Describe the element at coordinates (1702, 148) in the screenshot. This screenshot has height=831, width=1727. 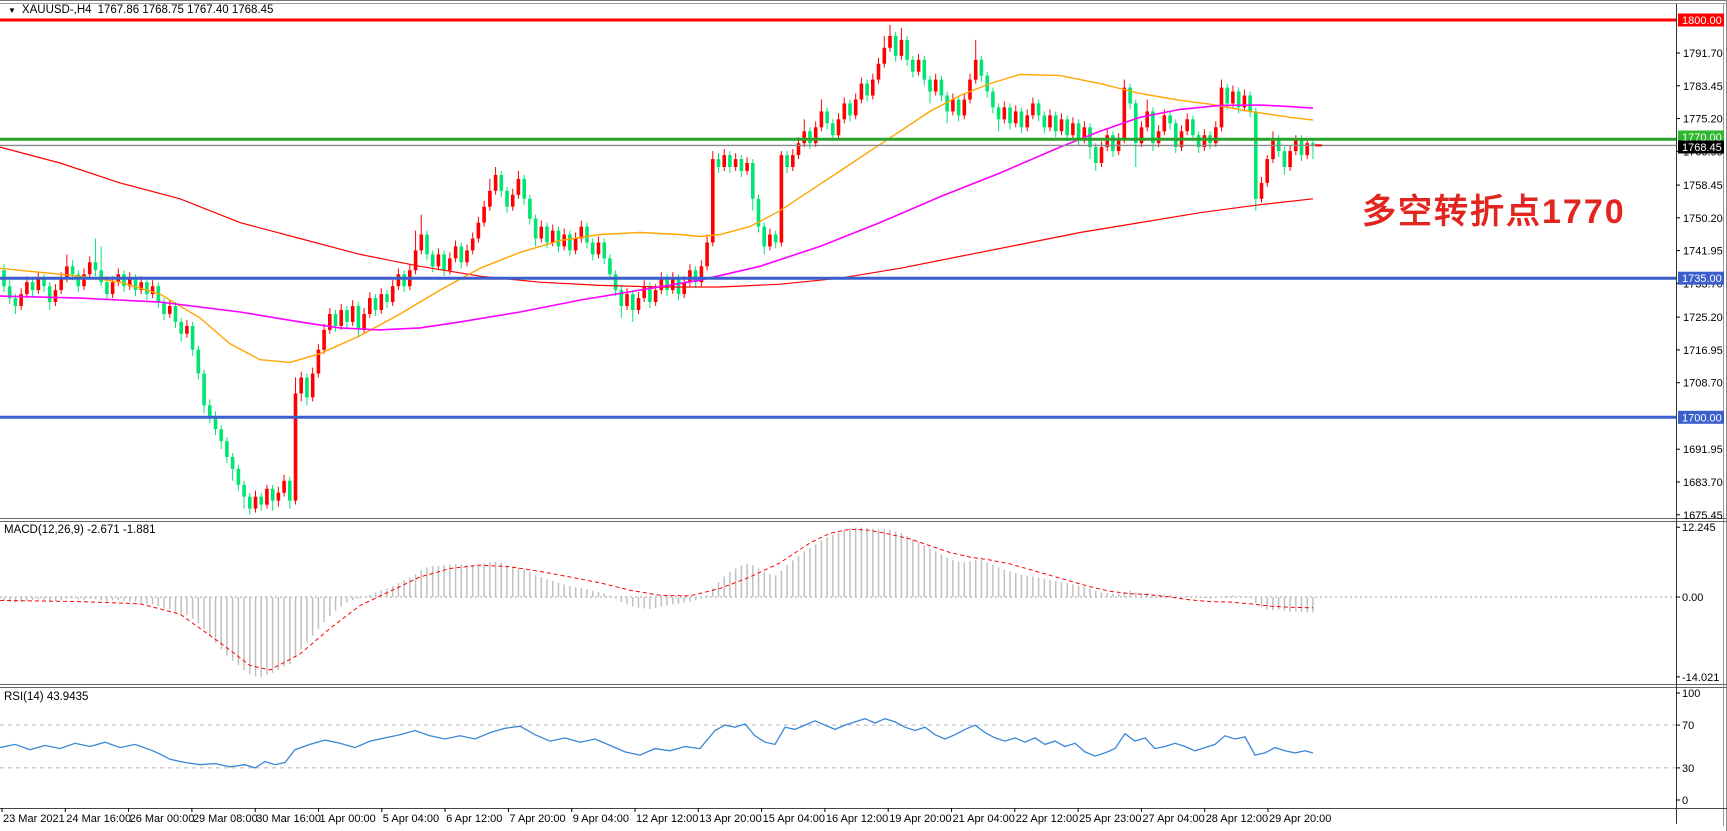
I see `svg-text: 1768.45` at that location.